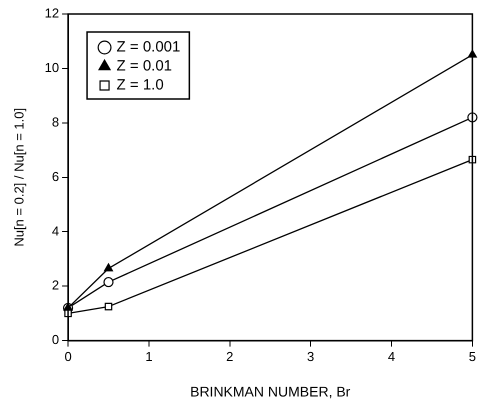 This screenshot has height=411, width=479. Describe the element at coordinates (310, 356) in the screenshot. I see `x-tick-label: 3` at that location.